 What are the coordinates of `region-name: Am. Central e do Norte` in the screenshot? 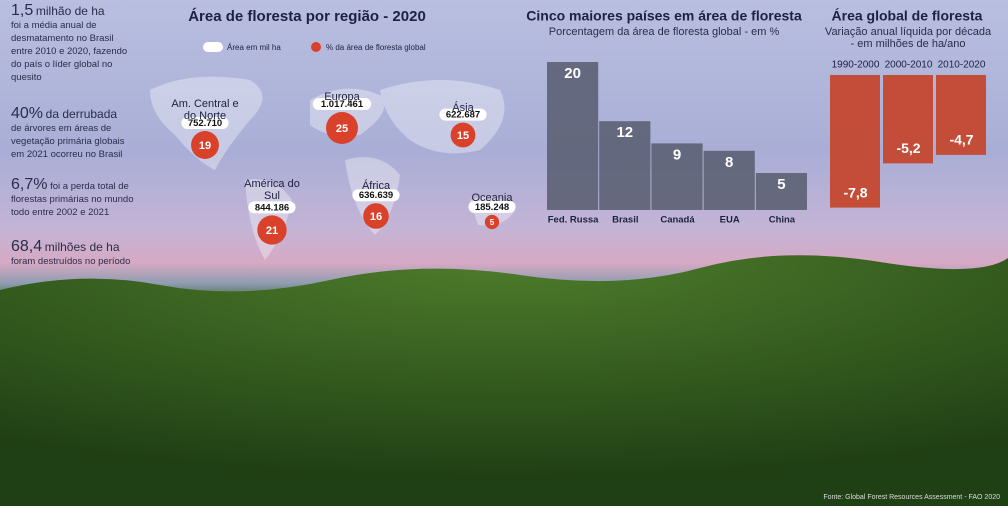 It's located at (205, 110).